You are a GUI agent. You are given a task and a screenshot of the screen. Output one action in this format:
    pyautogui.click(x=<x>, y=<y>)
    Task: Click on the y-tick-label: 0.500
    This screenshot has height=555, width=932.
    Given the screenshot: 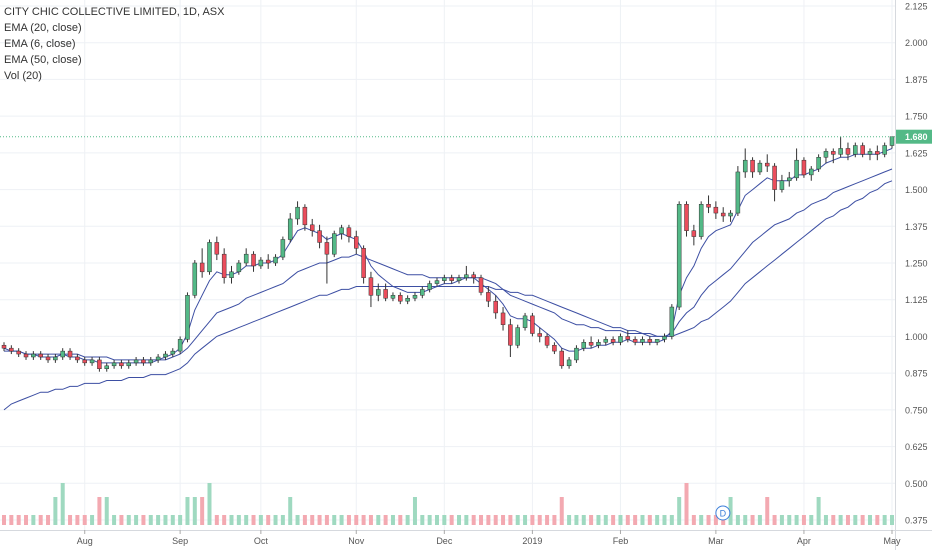 What is the action you would take?
    pyautogui.click(x=916, y=484)
    